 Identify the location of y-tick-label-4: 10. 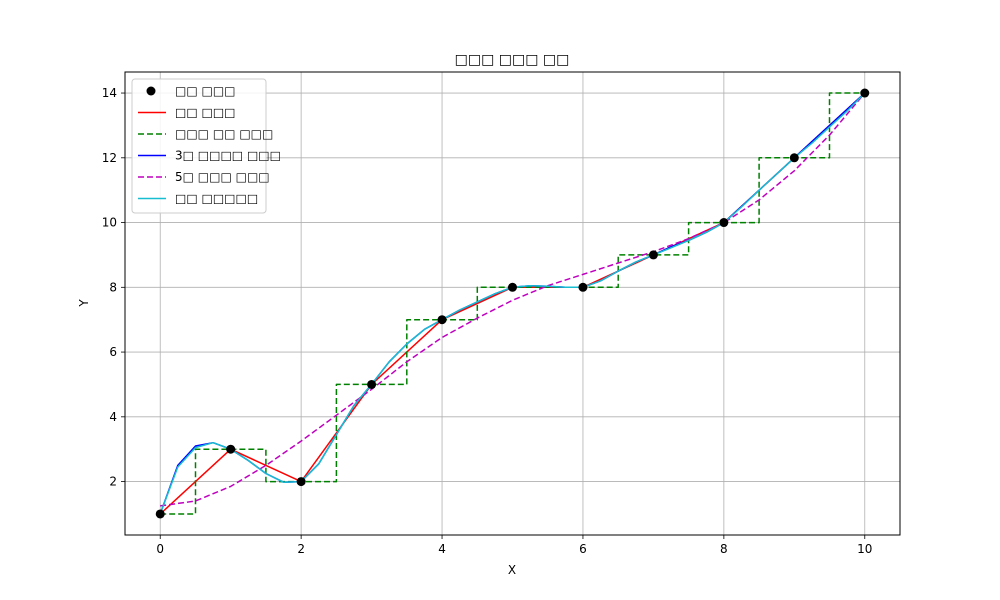
(109, 223).